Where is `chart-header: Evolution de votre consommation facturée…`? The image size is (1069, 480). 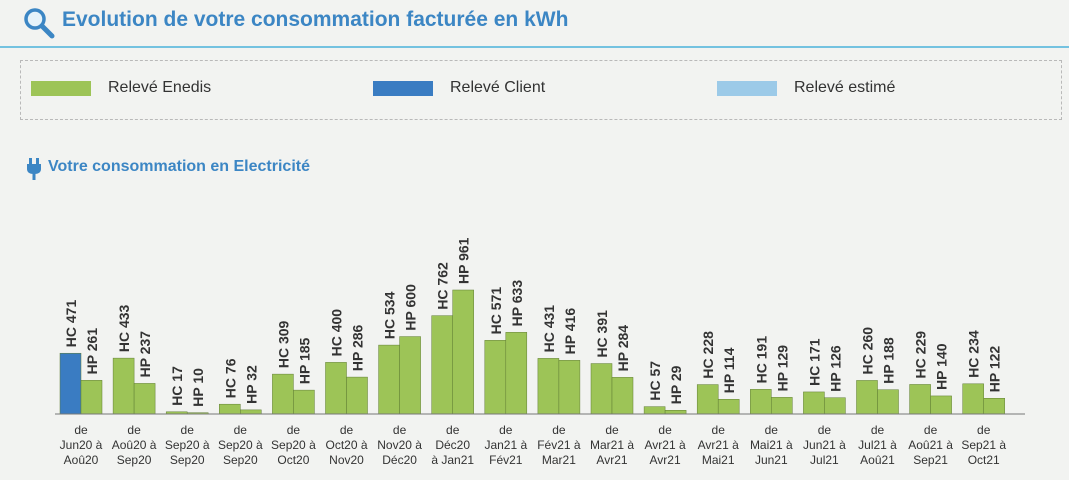
chart-header: Evolution de votre consommation facturée… is located at coordinates (534, 24).